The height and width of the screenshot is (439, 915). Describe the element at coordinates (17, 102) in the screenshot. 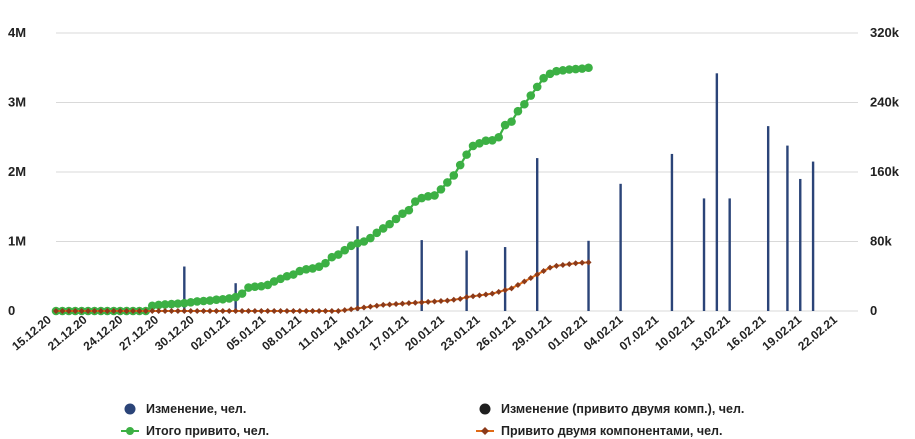

I see `left-tick-label: 3M` at that location.